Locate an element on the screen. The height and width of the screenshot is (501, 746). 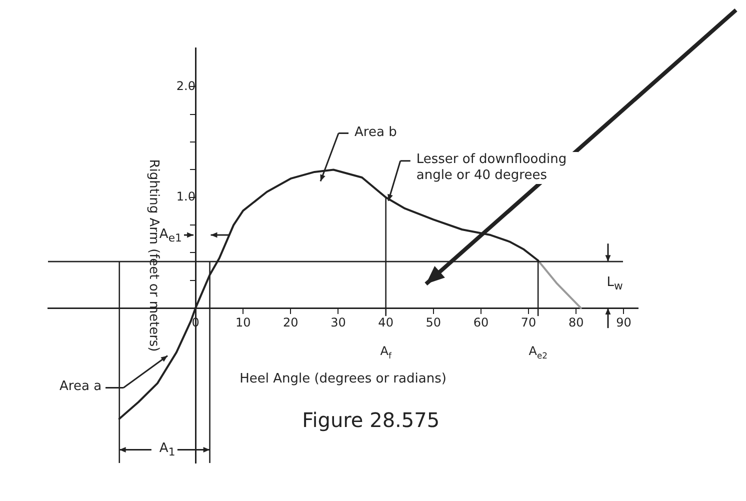
x-tick-label: 50 is located at coordinates (434, 322).